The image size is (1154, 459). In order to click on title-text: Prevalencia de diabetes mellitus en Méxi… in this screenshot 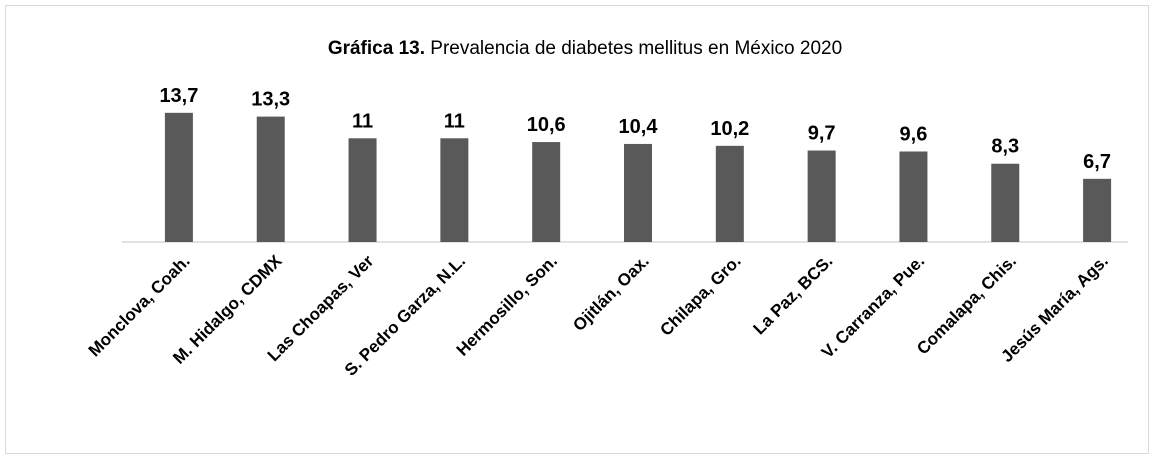, I will do `click(636, 48)`.